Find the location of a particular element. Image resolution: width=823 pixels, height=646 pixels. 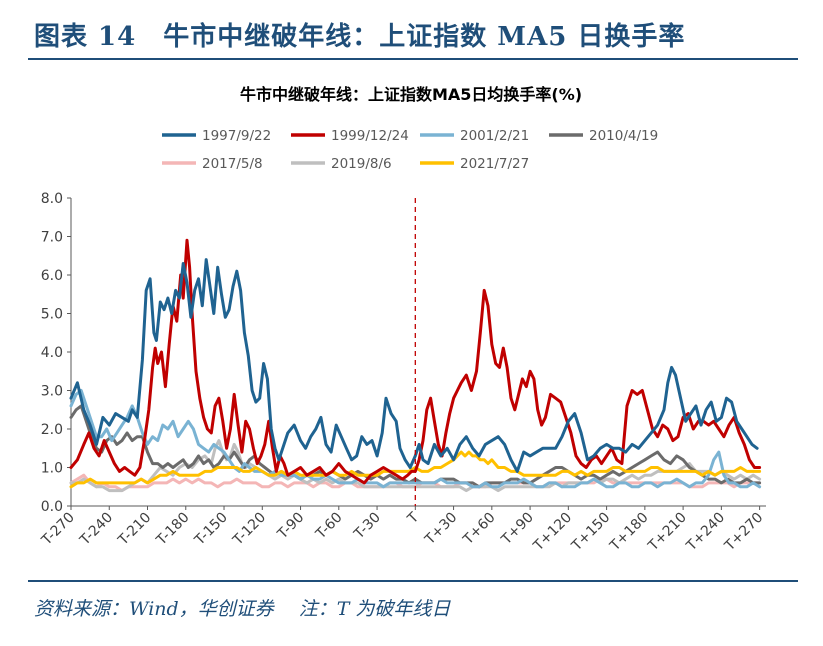

x-tick-label: T-180 is located at coordinates (173, 530).